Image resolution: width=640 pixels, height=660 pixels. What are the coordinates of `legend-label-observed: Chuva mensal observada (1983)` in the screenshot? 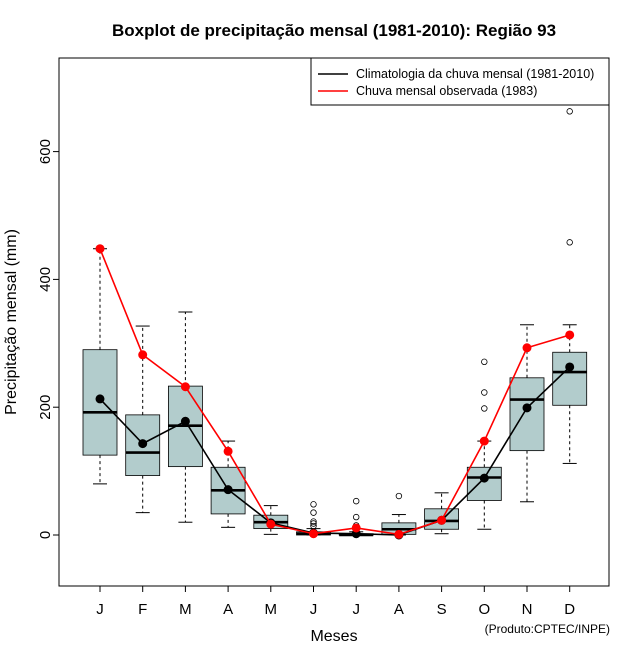 It's located at (446, 91).